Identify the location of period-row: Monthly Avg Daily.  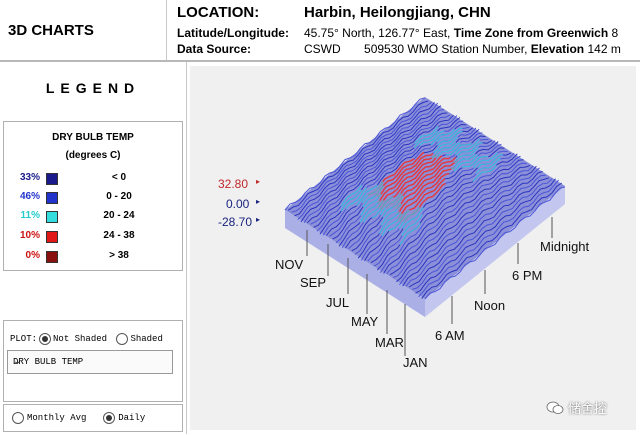
(78, 418).